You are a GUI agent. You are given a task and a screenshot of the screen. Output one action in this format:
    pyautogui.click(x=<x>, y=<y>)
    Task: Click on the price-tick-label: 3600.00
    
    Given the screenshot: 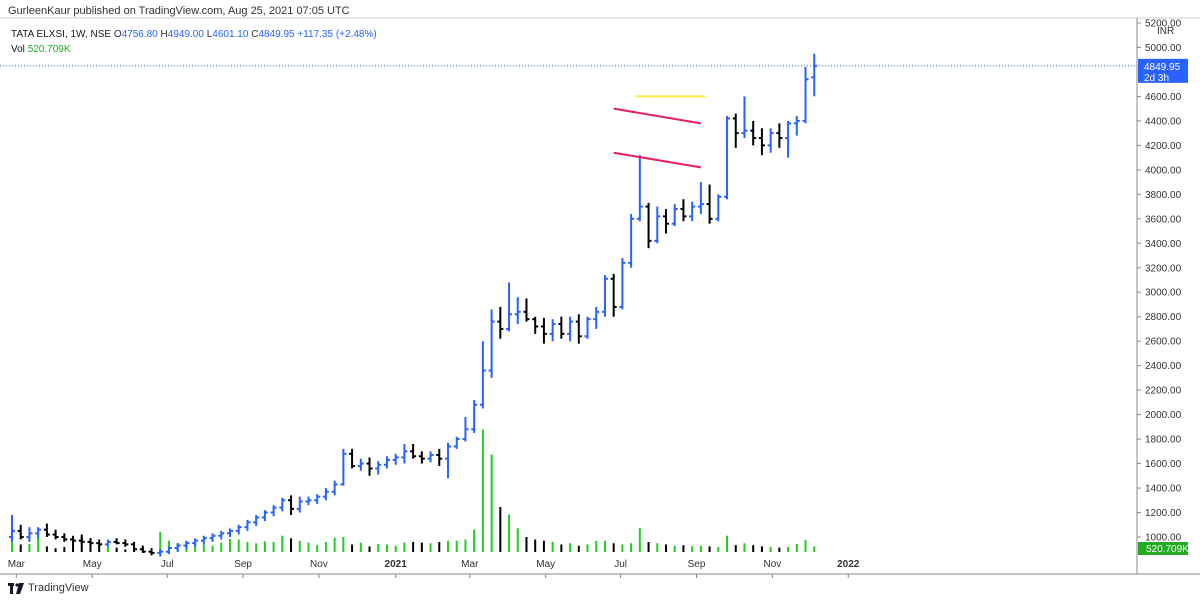 What is the action you would take?
    pyautogui.click(x=1163, y=219)
    